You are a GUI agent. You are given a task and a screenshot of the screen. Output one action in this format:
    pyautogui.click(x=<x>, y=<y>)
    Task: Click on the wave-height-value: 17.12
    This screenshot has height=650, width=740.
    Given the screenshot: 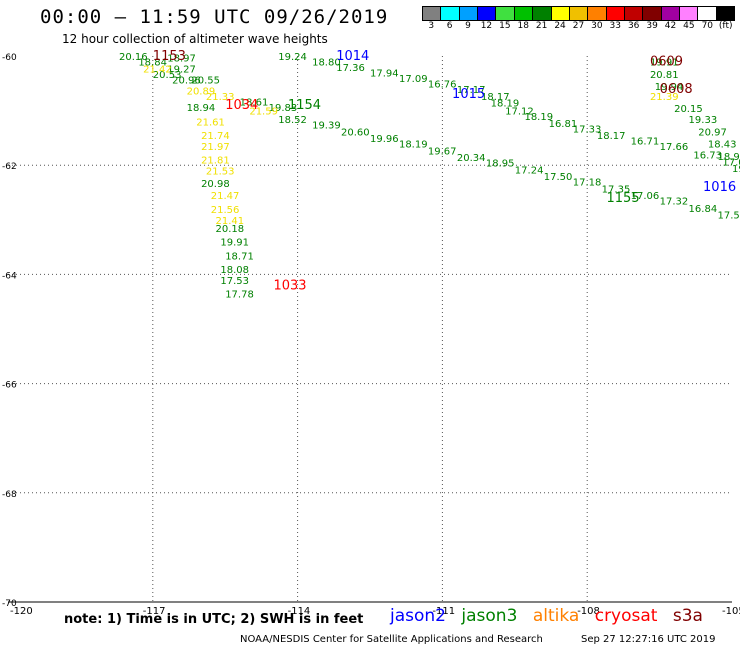 What is the action you would take?
    pyautogui.click(x=519, y=112)
    